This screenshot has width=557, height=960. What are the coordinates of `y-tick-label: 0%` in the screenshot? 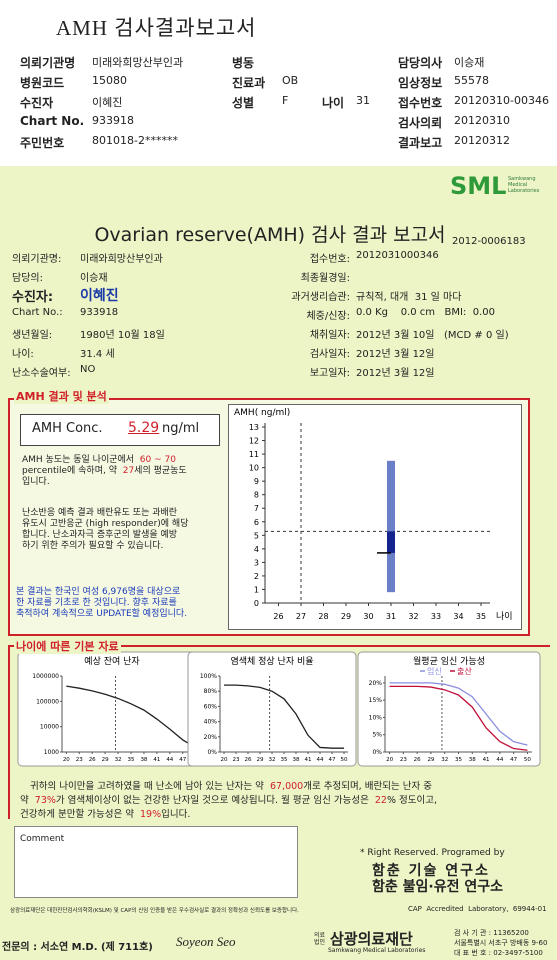 It's located at (377, 752).